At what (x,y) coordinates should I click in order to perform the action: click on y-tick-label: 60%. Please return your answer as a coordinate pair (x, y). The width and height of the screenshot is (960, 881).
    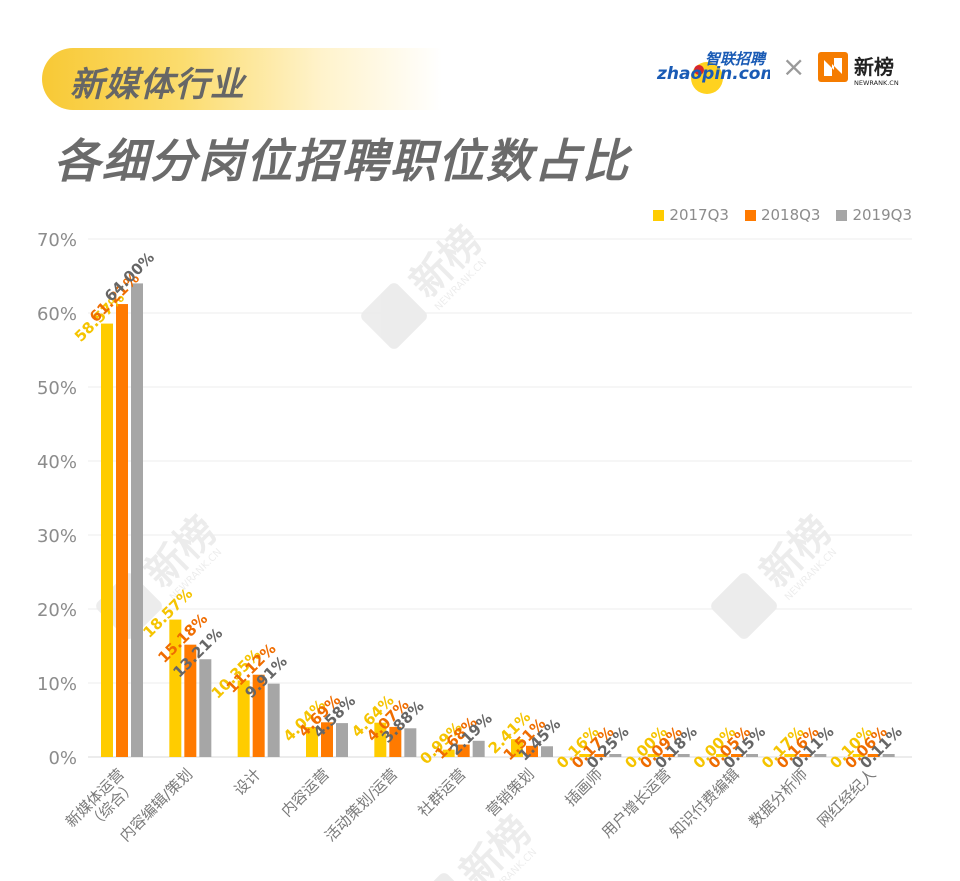
    Looking at the image, I should click on (57, 314).